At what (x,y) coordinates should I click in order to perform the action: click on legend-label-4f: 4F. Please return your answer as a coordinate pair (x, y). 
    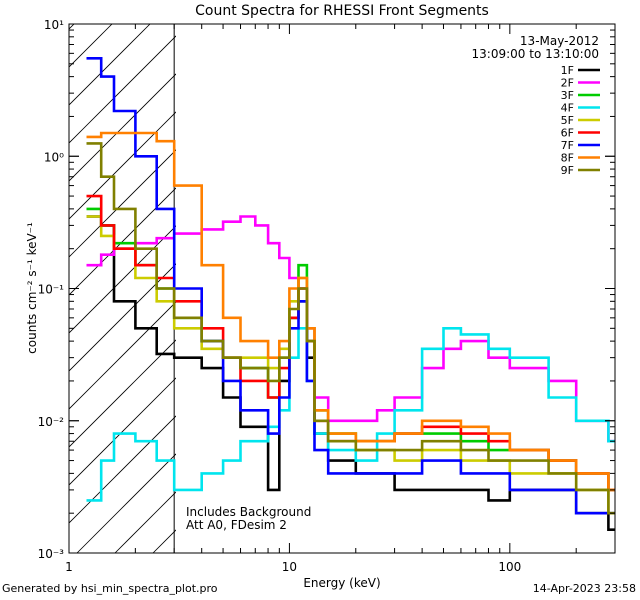
    Looking at the image, I should click on (567, 108).